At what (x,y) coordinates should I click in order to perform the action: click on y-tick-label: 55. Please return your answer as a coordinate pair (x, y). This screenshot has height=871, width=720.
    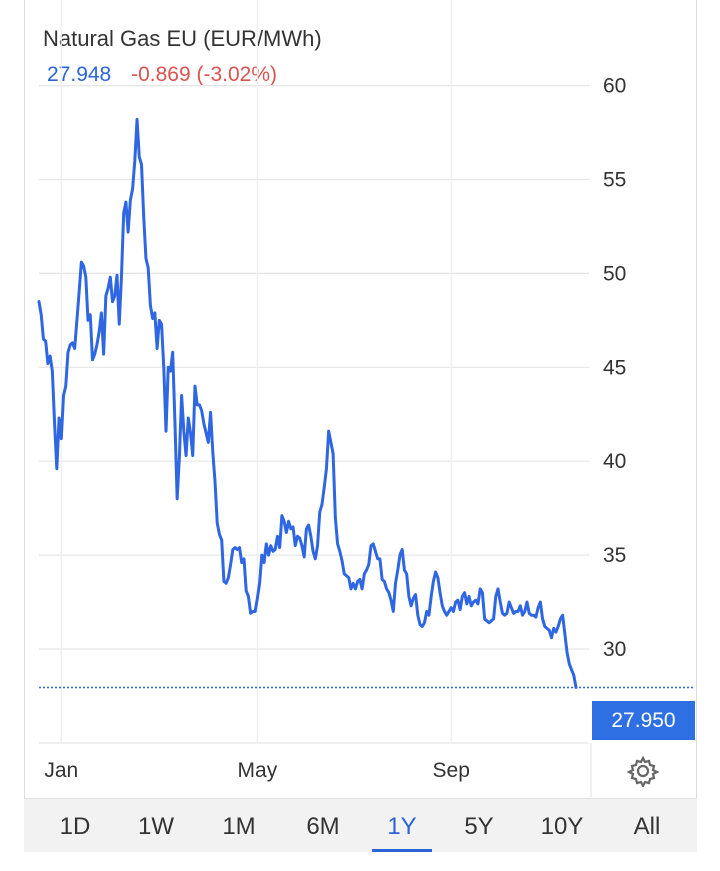
    Looking at the image, I should click on (614, 180).